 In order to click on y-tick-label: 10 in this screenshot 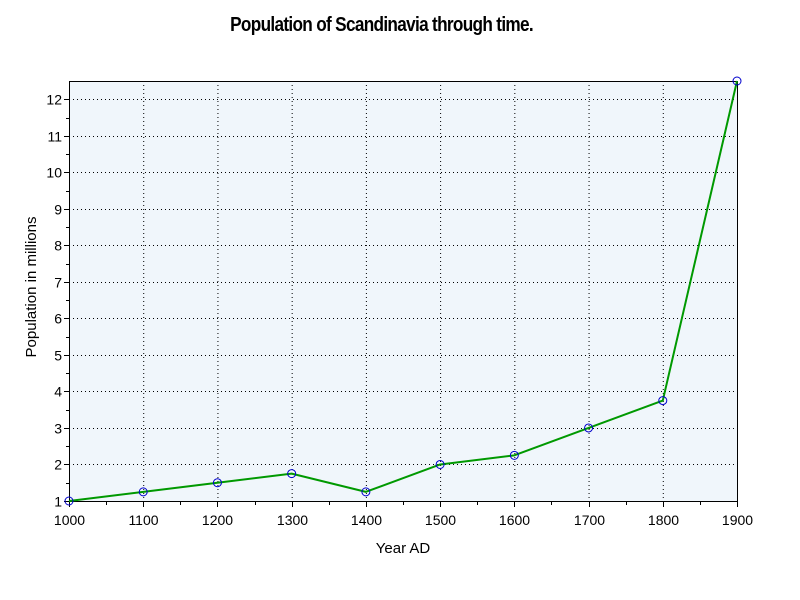, I will do `click(54, 173)`.